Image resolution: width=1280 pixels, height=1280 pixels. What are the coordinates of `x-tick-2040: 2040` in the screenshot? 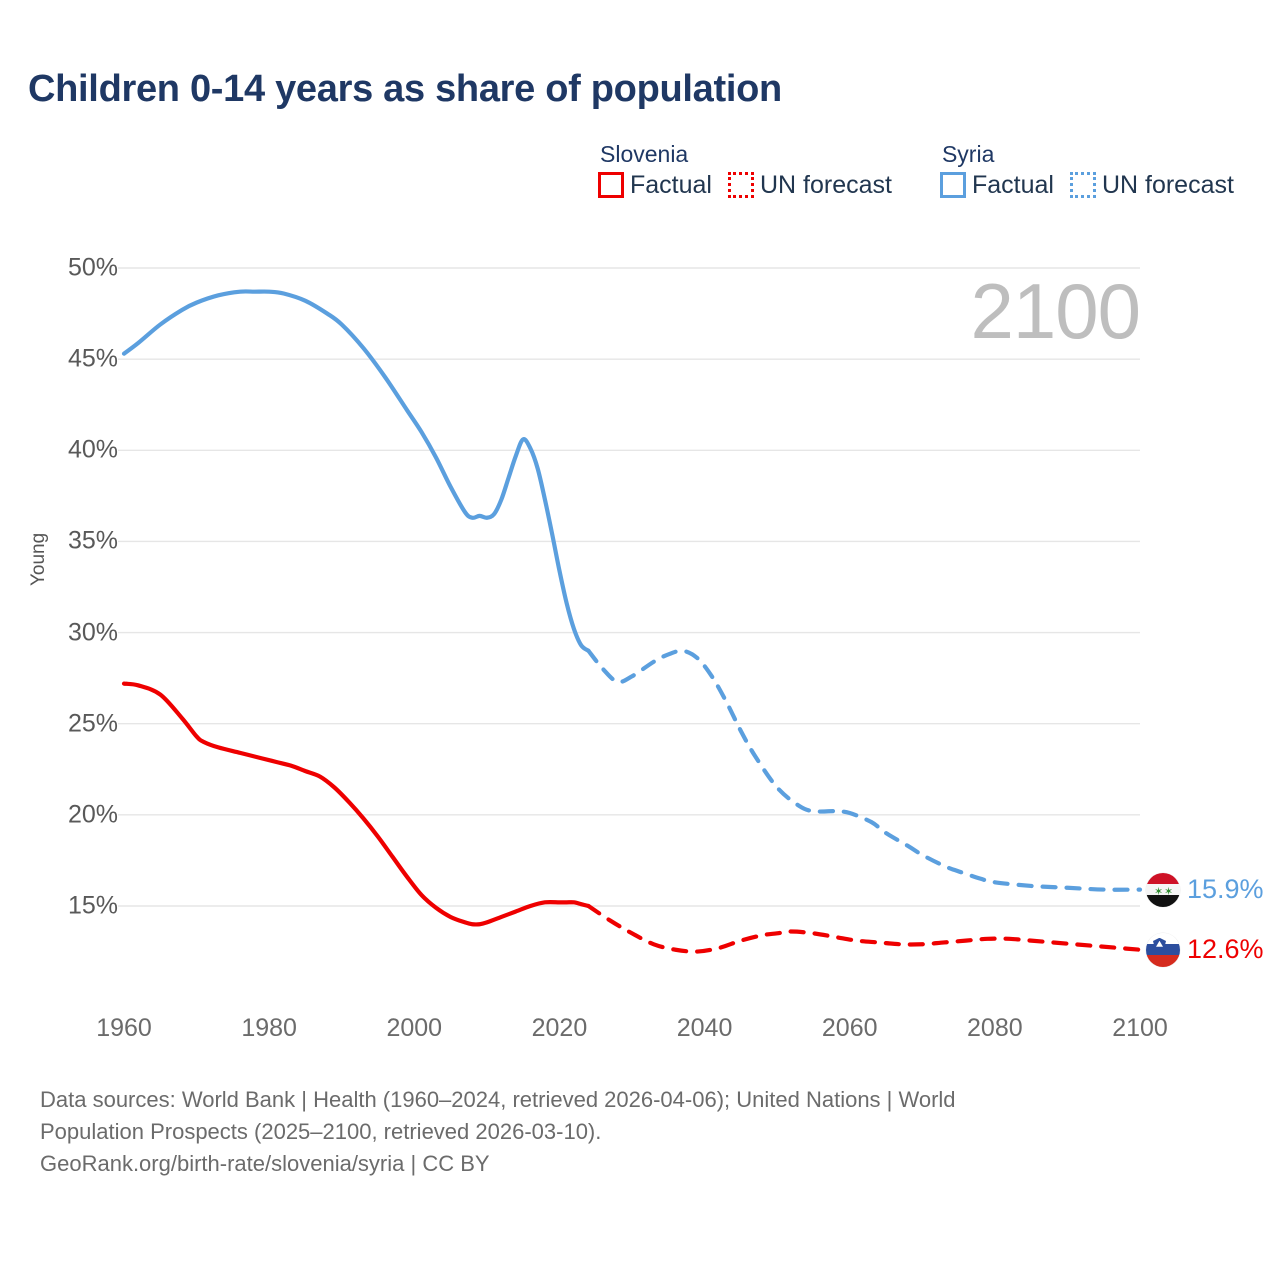 It's located at (704, 1028).